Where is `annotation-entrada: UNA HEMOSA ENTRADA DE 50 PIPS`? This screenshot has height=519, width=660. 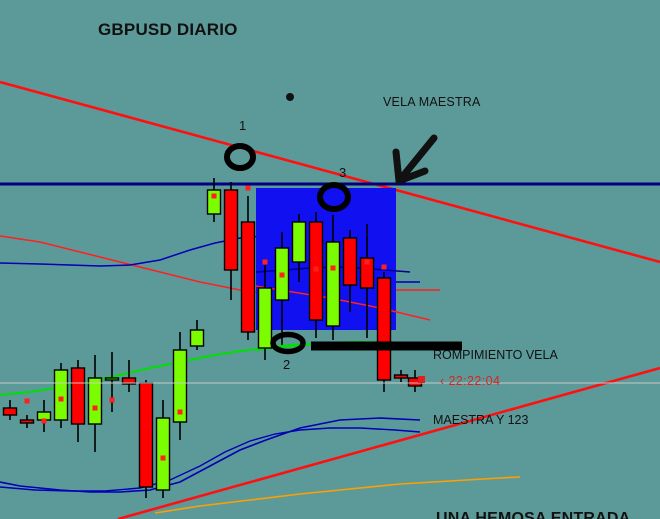 annotation-entrada: UNA HEMOSA ENTRADA DE 50 PIPS is located at coordinates (533, 487).